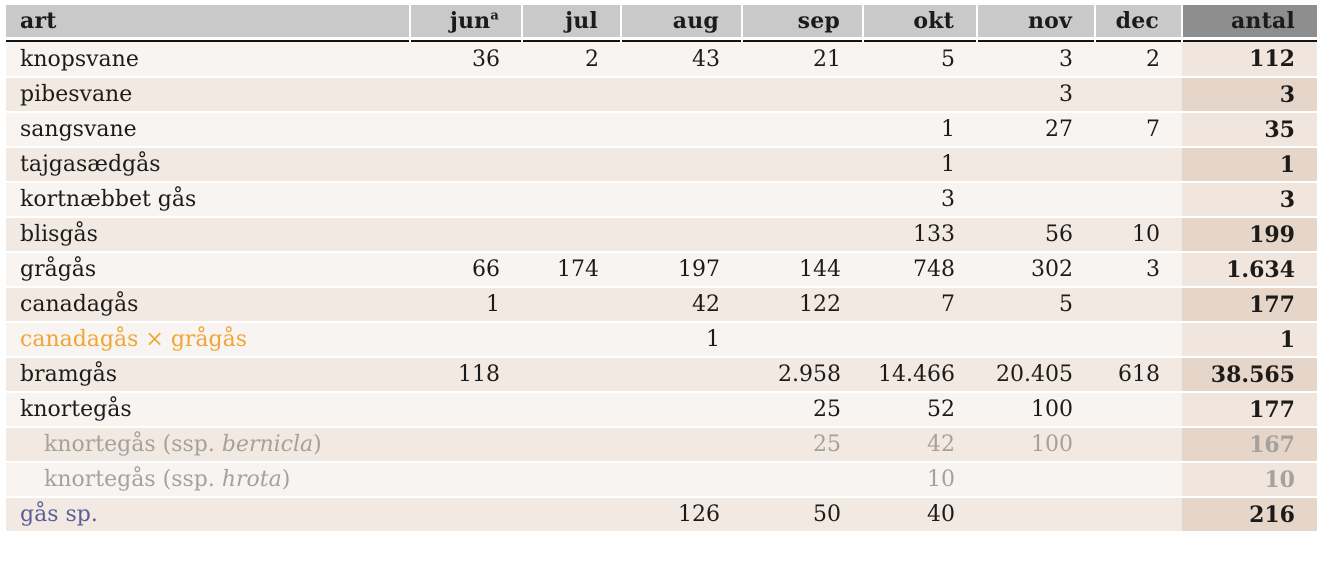 The image size is (1323, 561). I want to click on species-name: knortegås (ssp. bernicla), so click(208, 445).